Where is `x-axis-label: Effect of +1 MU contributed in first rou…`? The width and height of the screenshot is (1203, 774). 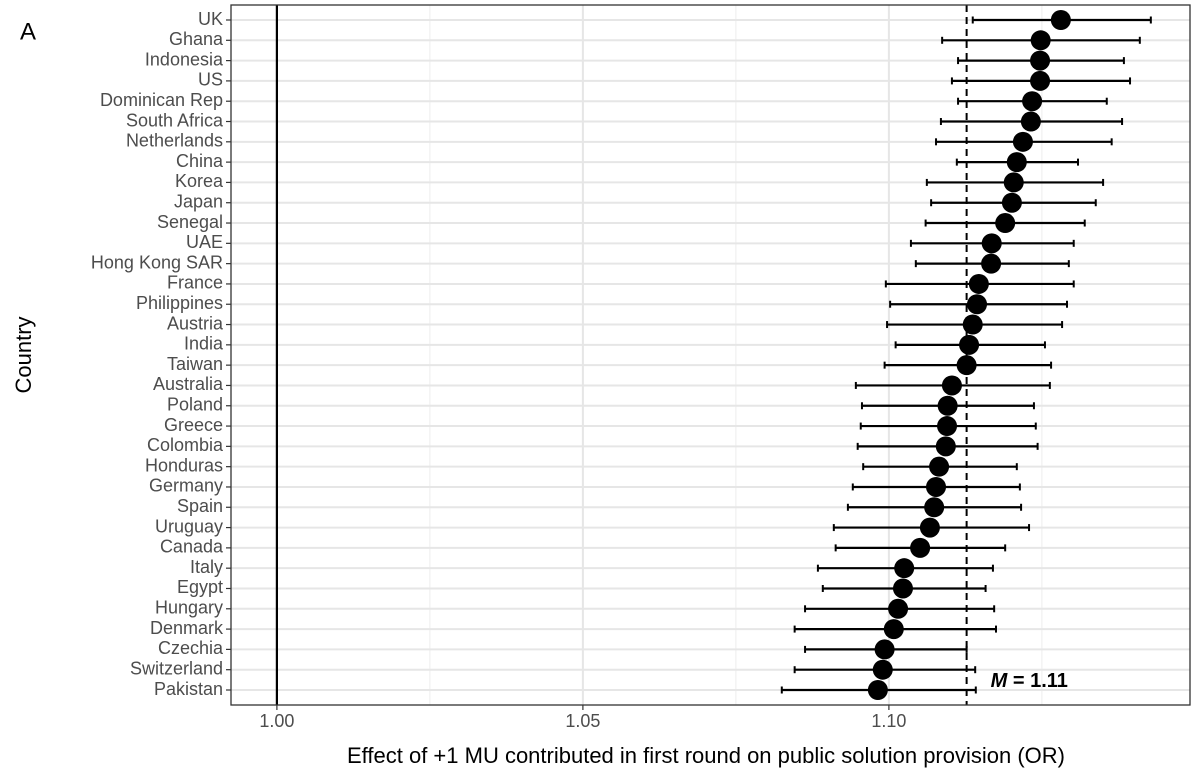
x-axis-label: Effect of +1 MU contributed in first rou… is located at coordinates (706, 755).